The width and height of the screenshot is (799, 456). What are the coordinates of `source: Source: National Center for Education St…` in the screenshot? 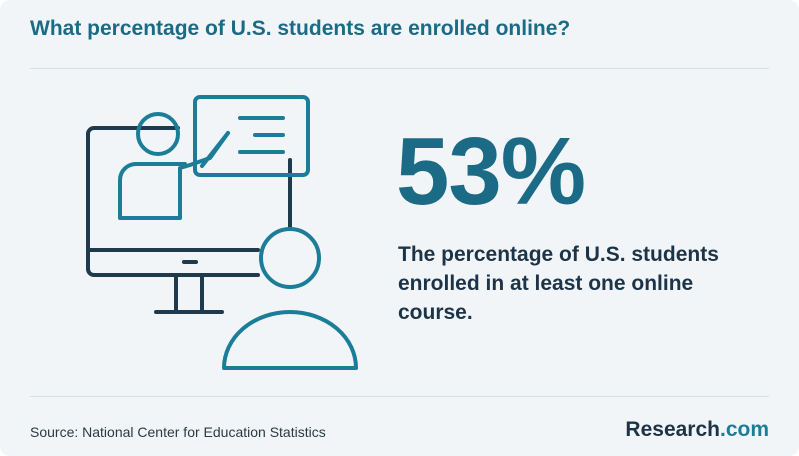 It's located at (178, 432).